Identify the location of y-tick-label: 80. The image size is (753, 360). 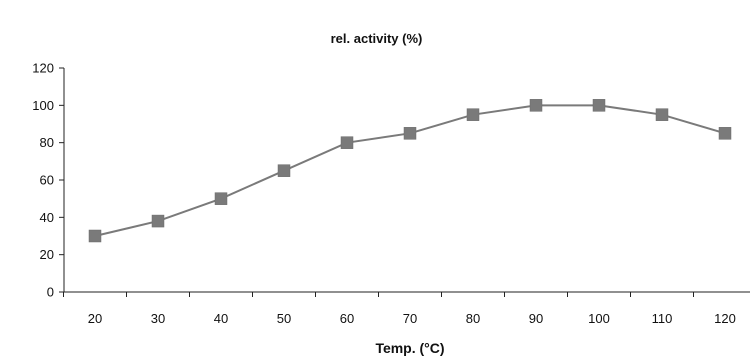
(47, 142).